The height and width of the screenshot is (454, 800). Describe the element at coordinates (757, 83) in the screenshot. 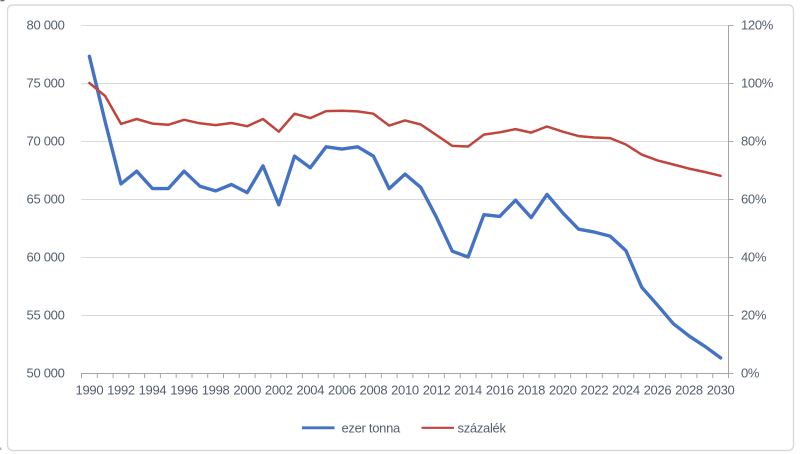

I see `svg-text: 100%` at that location.